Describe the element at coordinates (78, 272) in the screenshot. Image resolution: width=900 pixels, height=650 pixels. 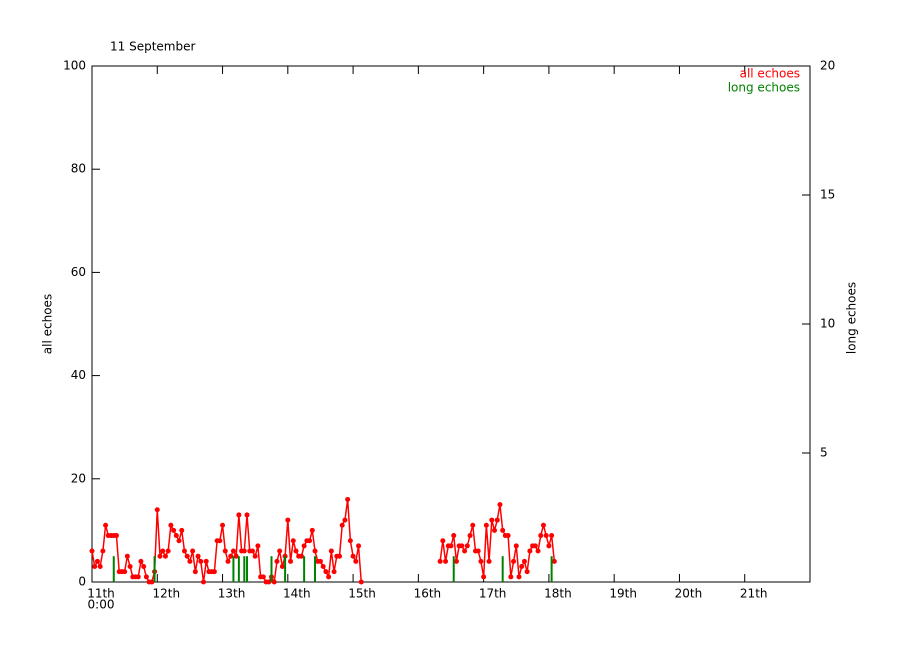
I see `y-tick-label: 60` at that location.